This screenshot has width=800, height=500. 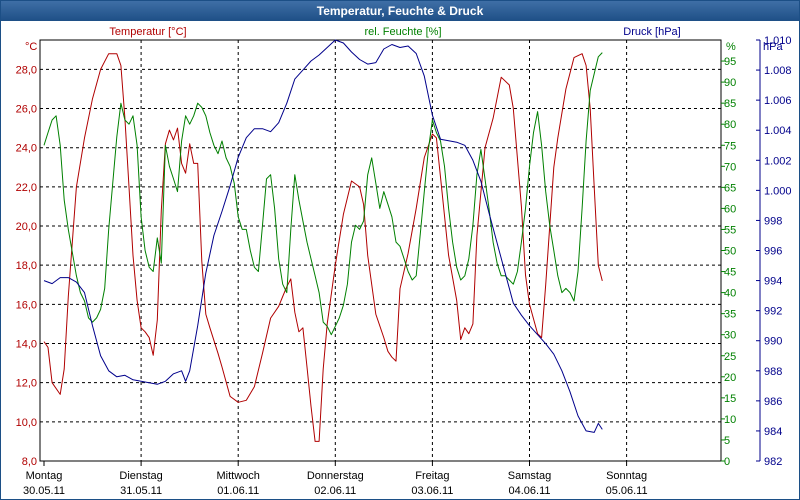 I want to click on humidity-tick-label: 90, so click(x=730, y=83).